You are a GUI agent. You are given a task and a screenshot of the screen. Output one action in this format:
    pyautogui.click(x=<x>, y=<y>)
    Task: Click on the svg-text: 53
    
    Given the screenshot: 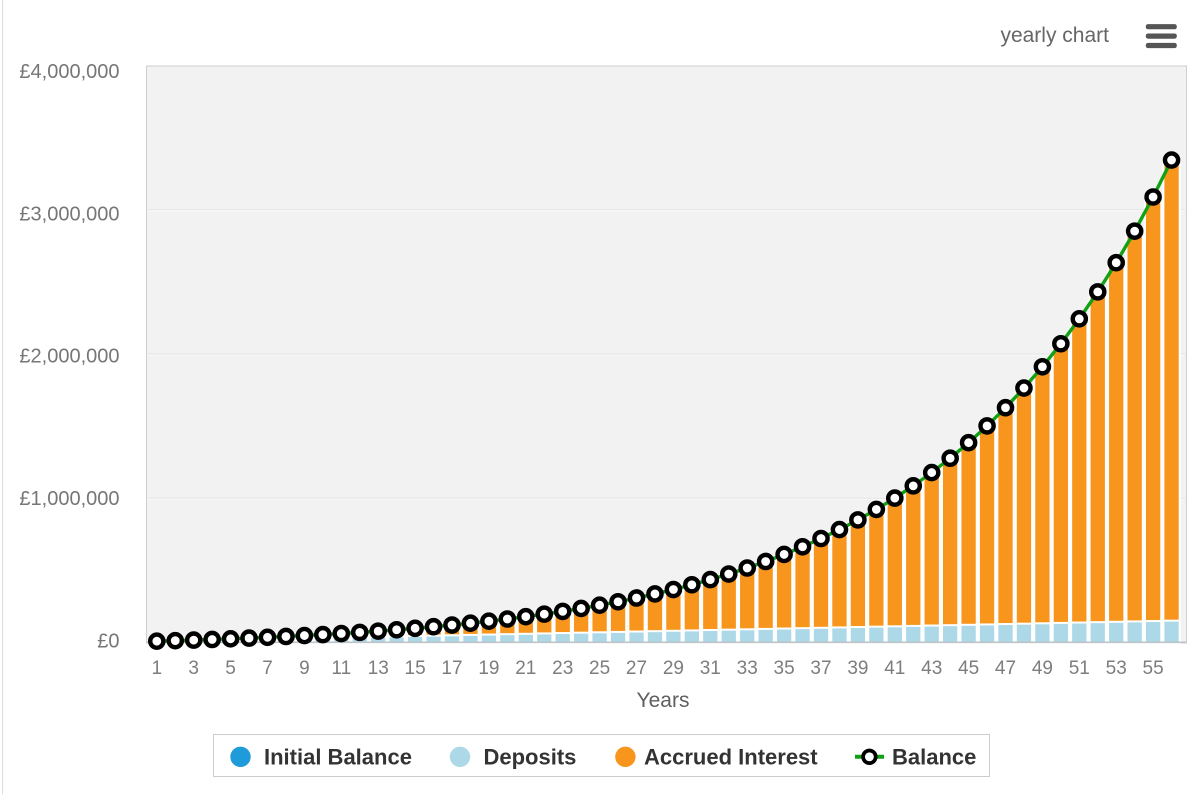 What is the action you would take?
    pyautogui.click(x=1116, y=668)
    